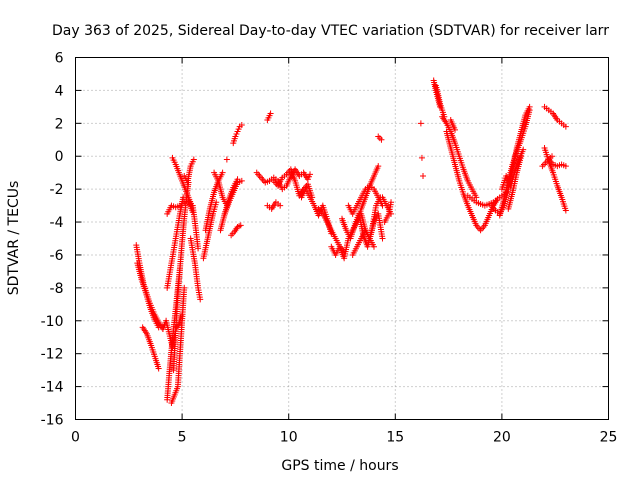 This screenshot has height=480, width=640. Describe the element at coordinates (14, 238) in the screenshot. I see `y-axis-label: SDTVAR / TECUs` at that location.